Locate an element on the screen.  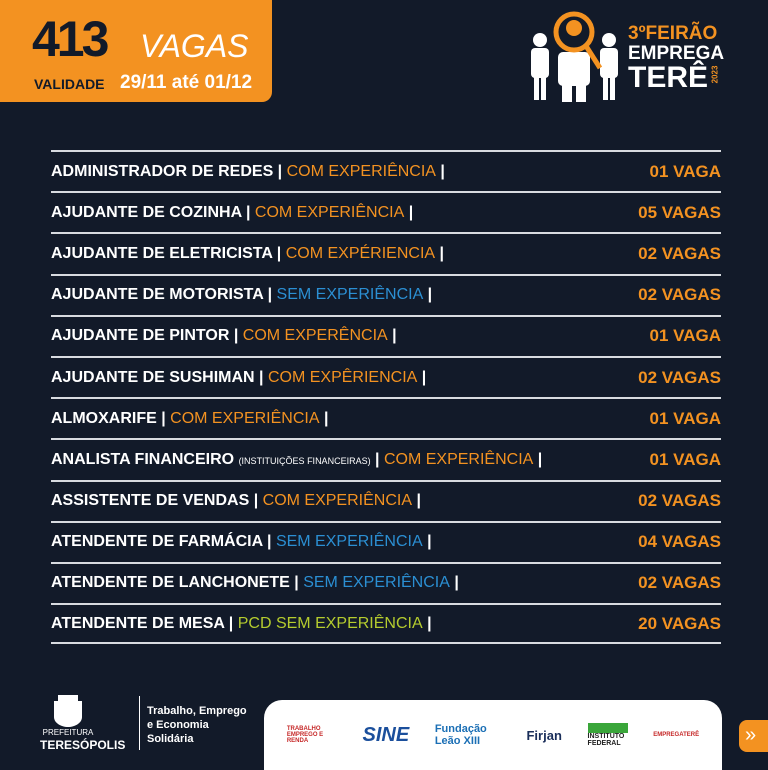
job-requirement: COM EXPÉRIENCIA is located at coordinates (360, 253).